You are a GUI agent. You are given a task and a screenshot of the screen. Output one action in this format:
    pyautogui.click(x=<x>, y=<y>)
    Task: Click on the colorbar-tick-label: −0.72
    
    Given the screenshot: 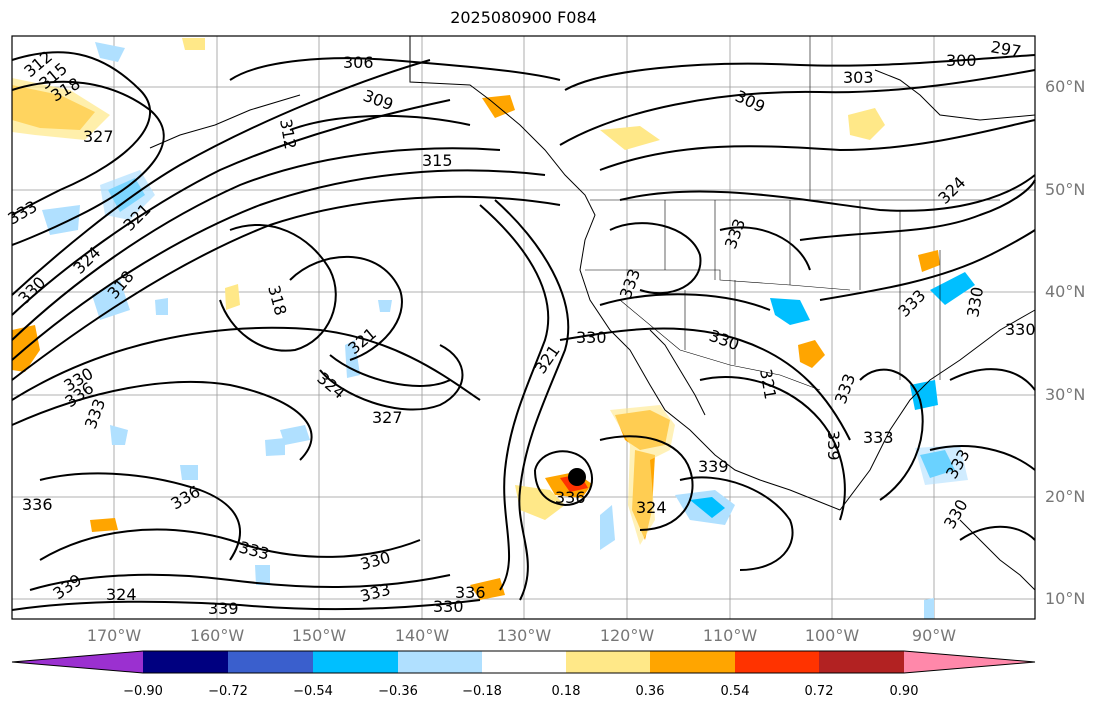 What is the action you would take?
    pyautogui.click(x=228, y=691)
    